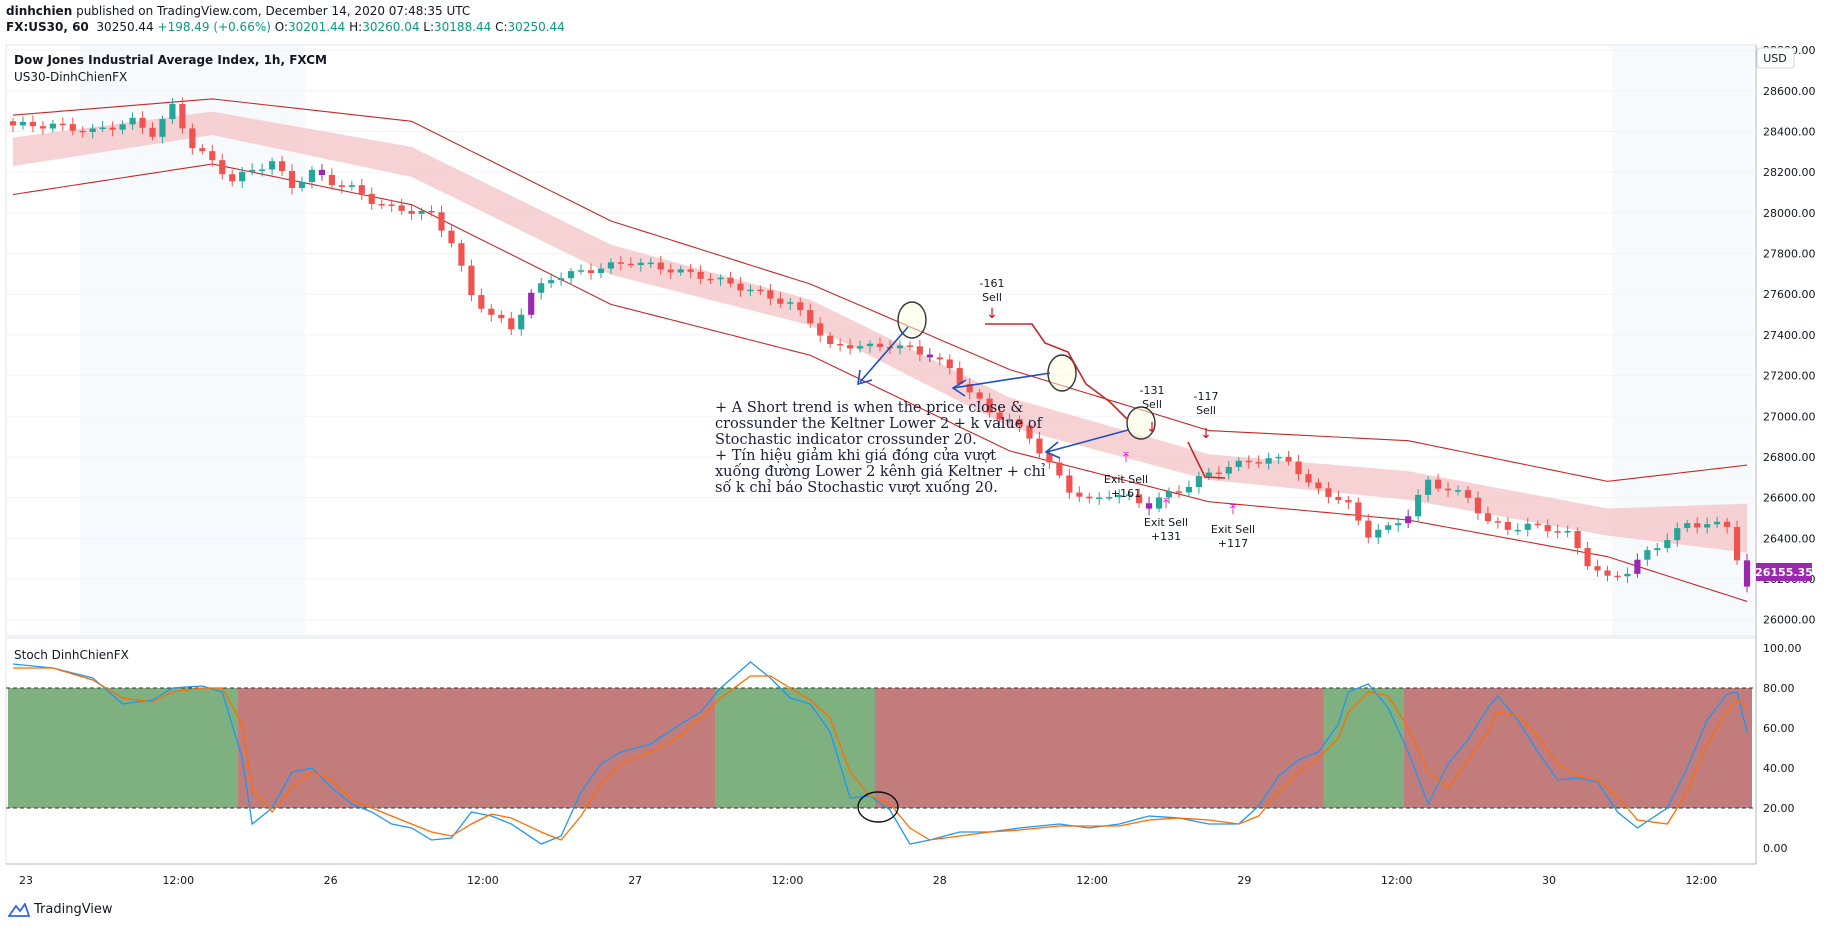 The height and width of the screenshot is (930, 1828). What do you see at coordinates (536, 27) in the screenshot?
I see `close-value: 30250.44` at bounding box center [536, 27].